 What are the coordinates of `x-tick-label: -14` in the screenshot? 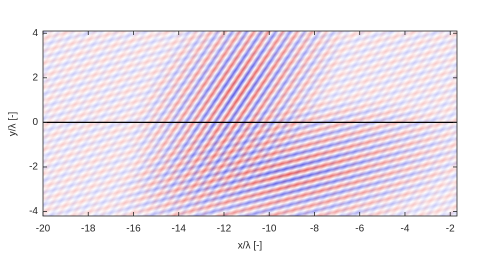 It's located at (179, 229).